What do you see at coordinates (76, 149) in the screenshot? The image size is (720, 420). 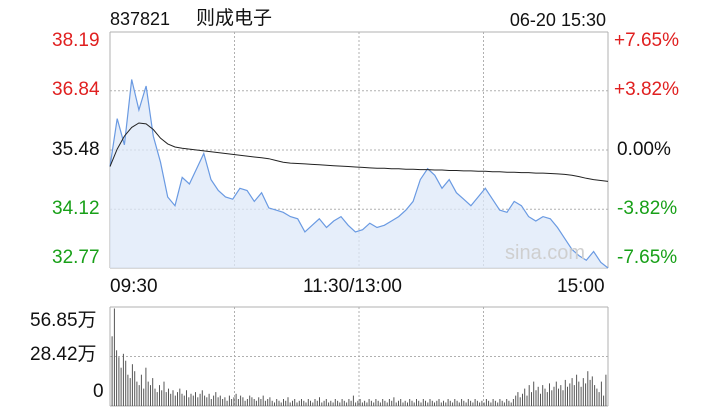 I see `y-left-tick-2: 35.48` at bounding box center [76, 149].